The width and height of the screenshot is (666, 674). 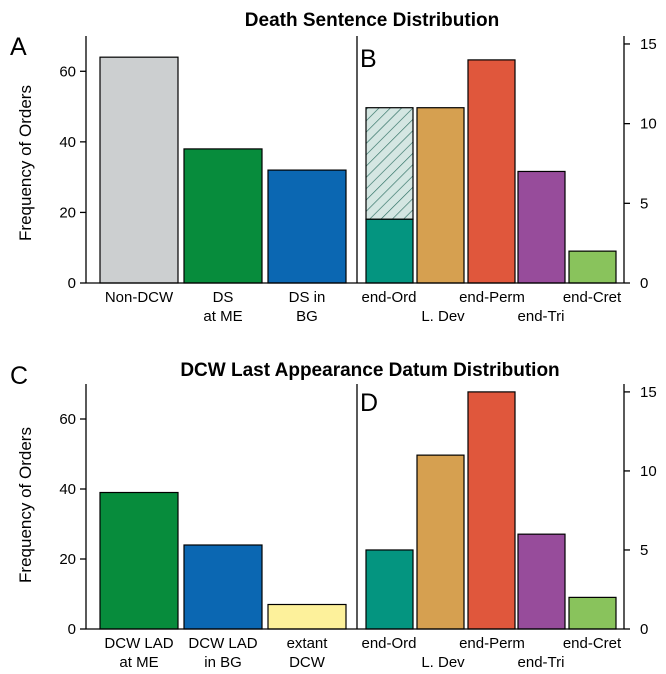 What do you see at coordinates (368, 59) in the screenshot?
I see `panel-letter-b: B` at bounding box center [368, 59].